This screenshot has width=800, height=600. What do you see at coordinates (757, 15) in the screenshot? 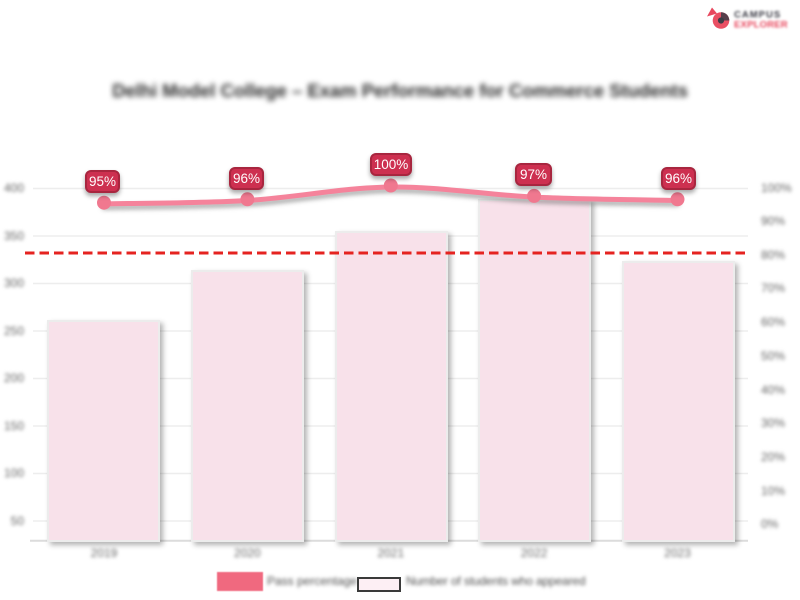
I see `svg-text: CAMPUS` at bounding box center [757, 15].